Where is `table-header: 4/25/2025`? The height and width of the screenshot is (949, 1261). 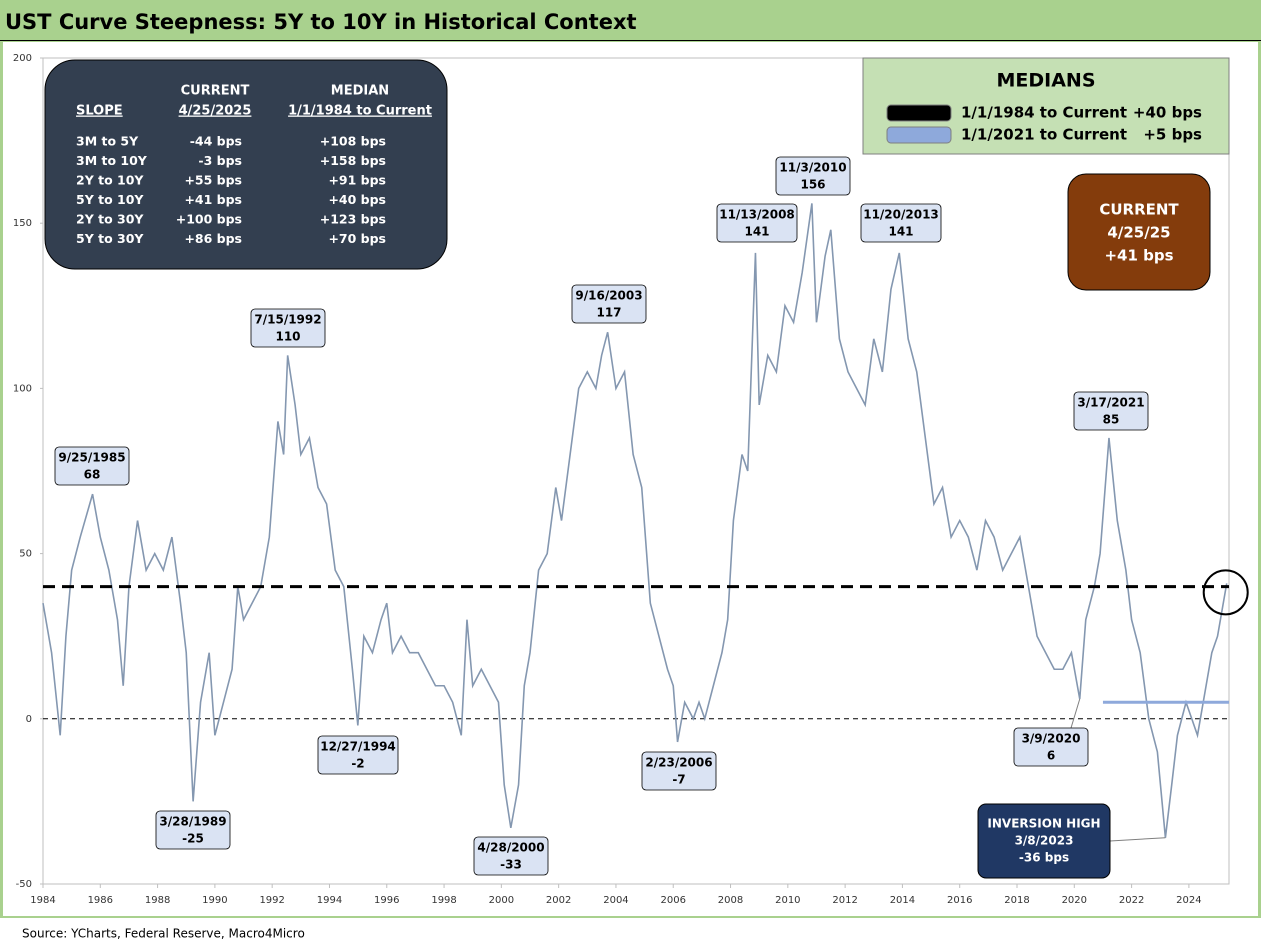 table-header: 4/25/2025 is located at coordinates (215, 111).